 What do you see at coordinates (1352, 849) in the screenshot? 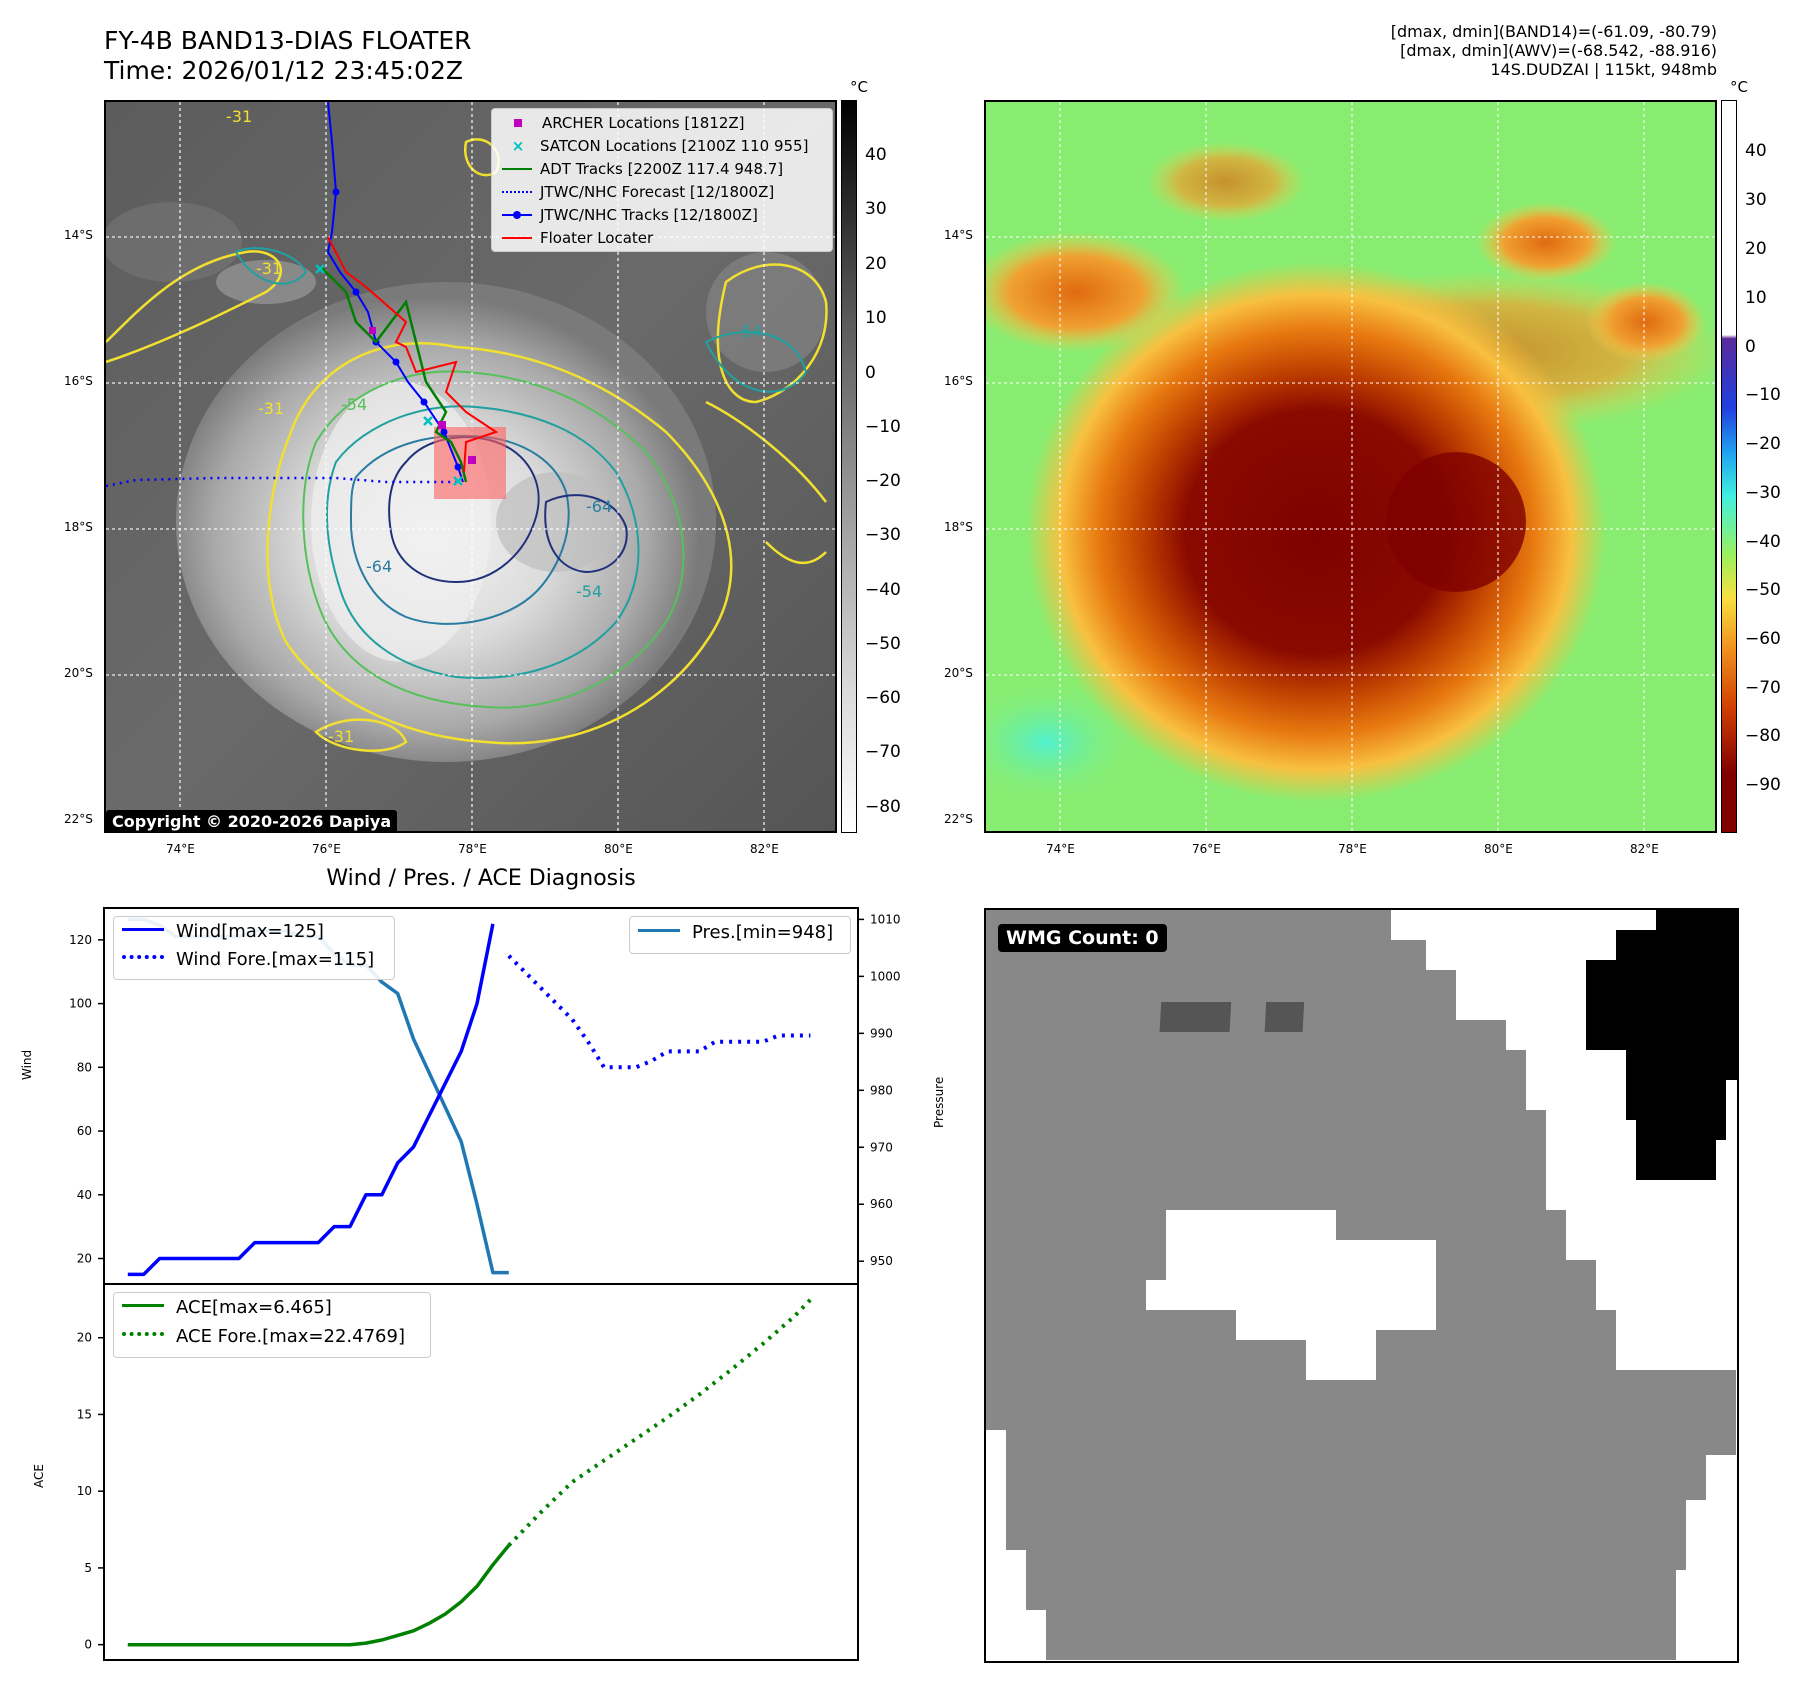
I see `lon-label: 78°E` at bounding box center [1352, 849].